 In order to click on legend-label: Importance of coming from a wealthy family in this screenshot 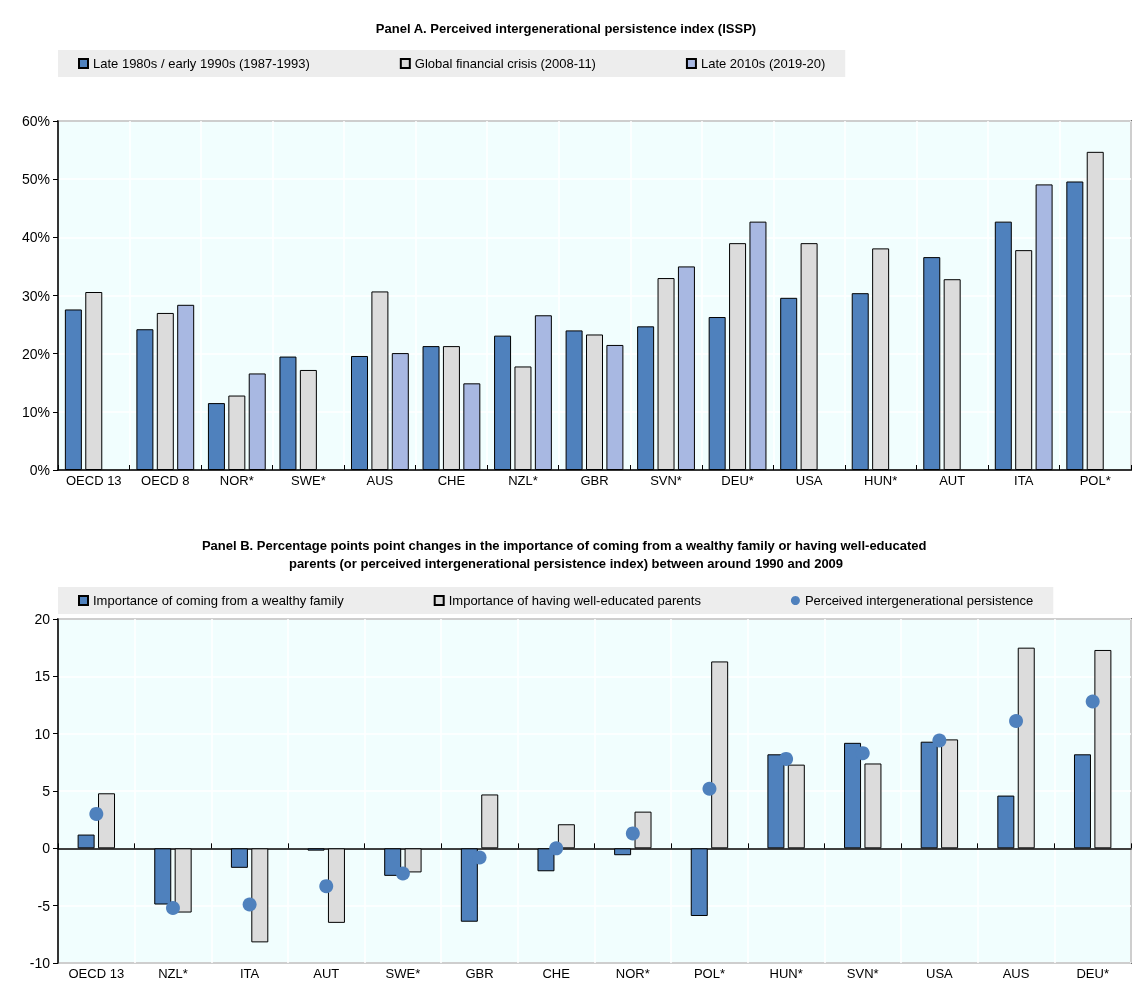, I will do `click(219, 600)`.